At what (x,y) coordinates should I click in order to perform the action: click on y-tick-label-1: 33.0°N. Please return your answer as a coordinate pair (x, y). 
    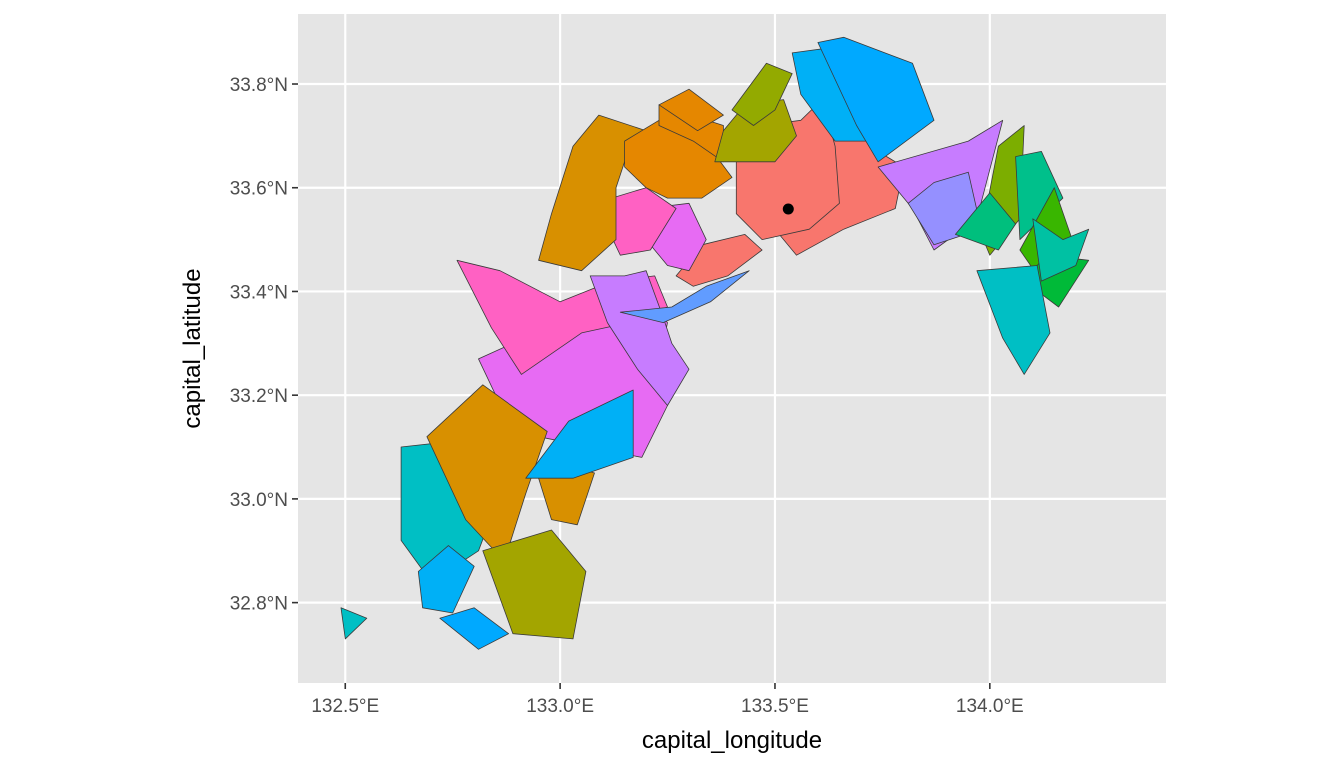
    Looking at the image, I should click on (259, 500).